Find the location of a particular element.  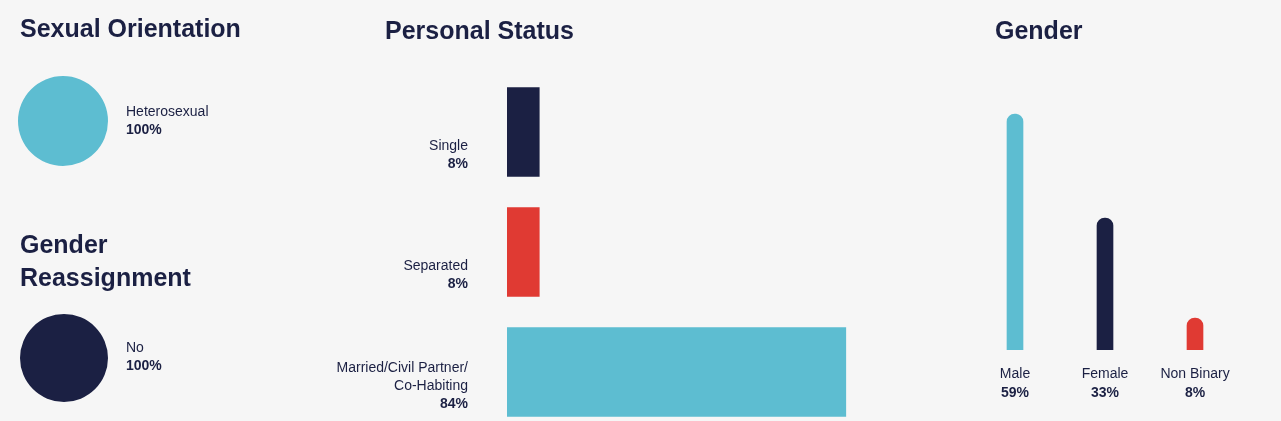

x-tick-label: Male is located at coordinates (1015, 373).